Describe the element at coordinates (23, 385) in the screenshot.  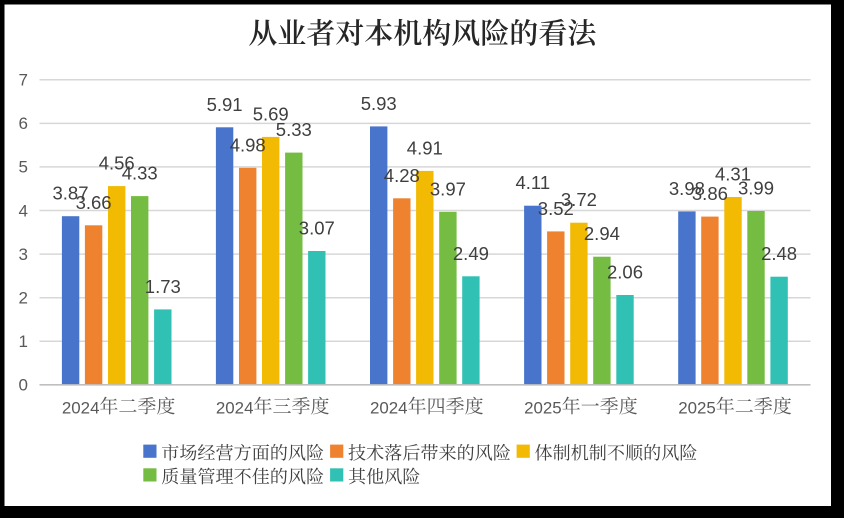
I see `svg-text: 0` at that location.